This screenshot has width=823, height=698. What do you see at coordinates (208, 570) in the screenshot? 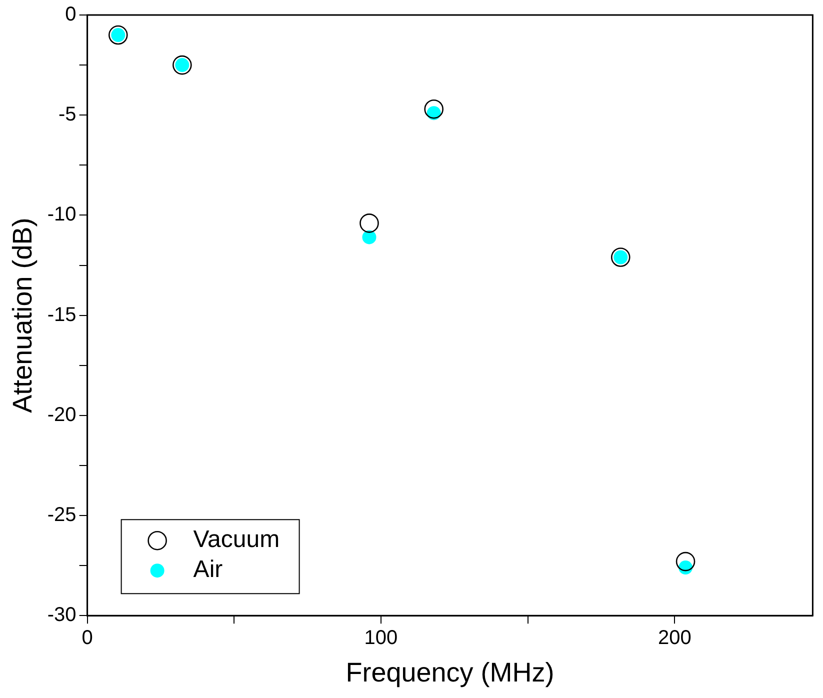
I see `legend-label: Air` at bounding box center [208, 570].